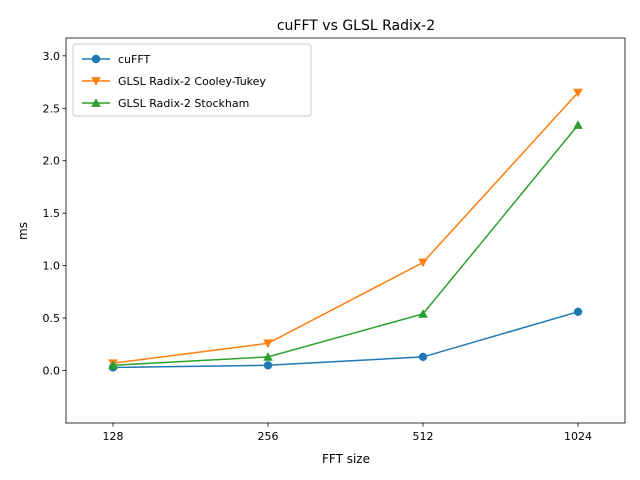  Describe the element at coordinates (134, 59) in the screenshot. I see `legend-label-cufft: cuFFT` at that location.